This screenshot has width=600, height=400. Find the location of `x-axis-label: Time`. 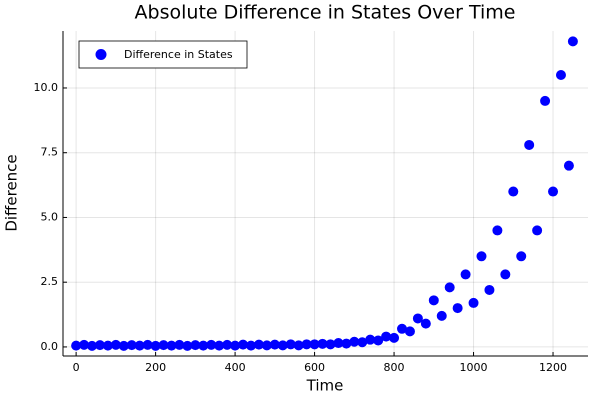

x-axis-label: Time is located at coordinates (325, 386).